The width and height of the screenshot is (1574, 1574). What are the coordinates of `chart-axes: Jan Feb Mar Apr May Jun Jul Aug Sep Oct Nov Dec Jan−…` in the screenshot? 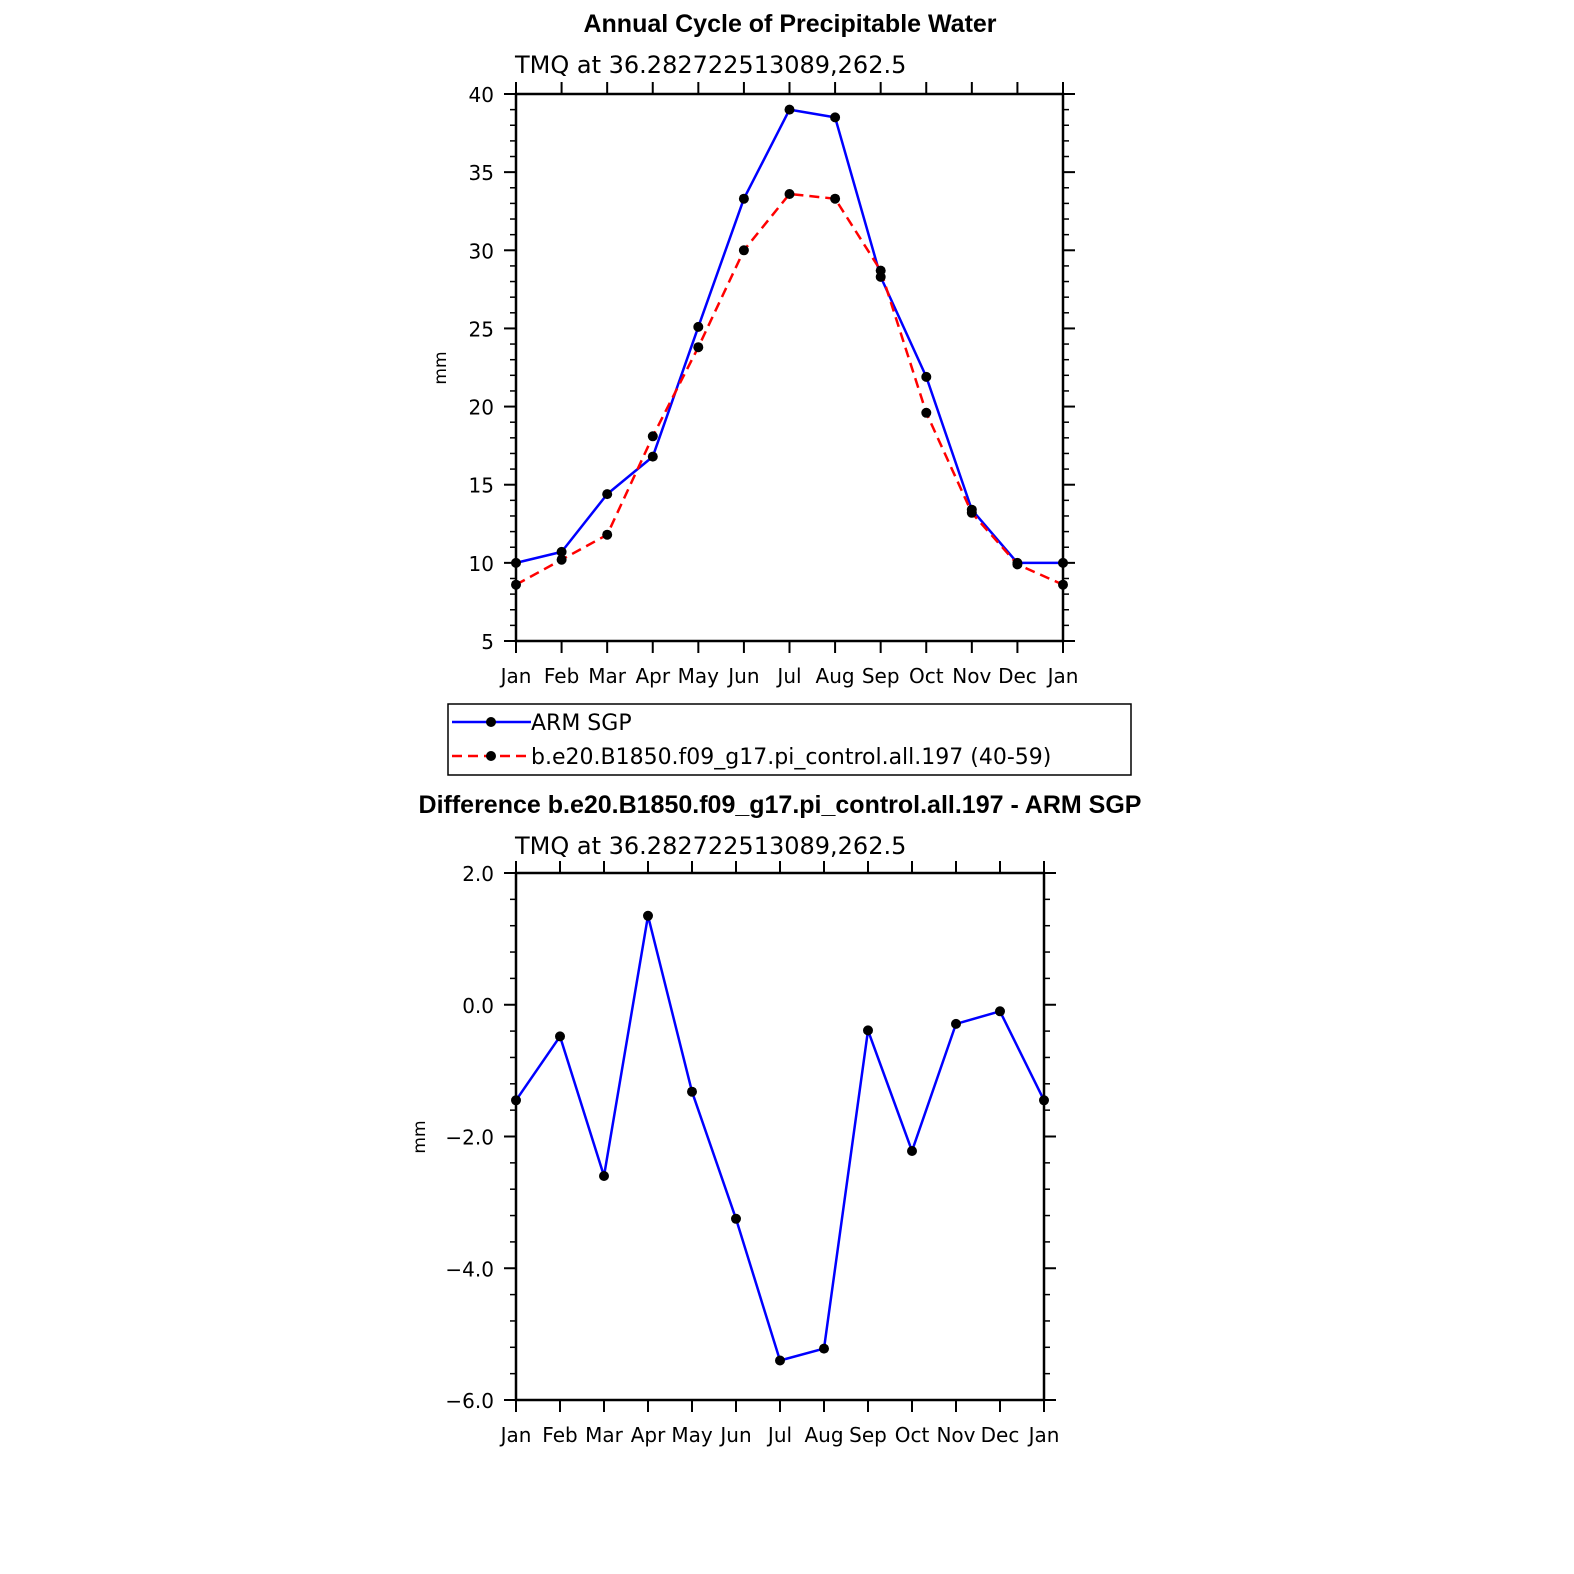 It's located at (752, 1154).